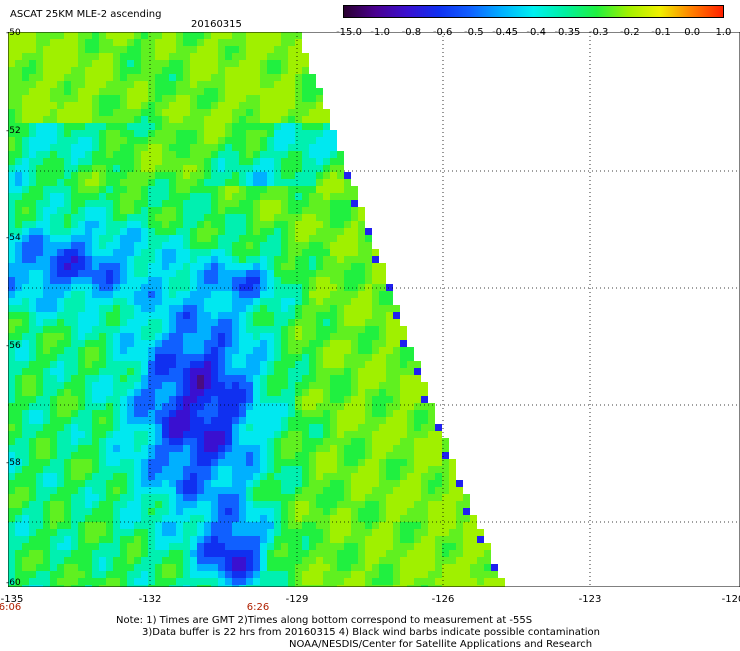 This screenshot has width=740, height=651. Describe the element at coordinates (13, 346) in the screenshot. I see `lat-label: -56` at that location.